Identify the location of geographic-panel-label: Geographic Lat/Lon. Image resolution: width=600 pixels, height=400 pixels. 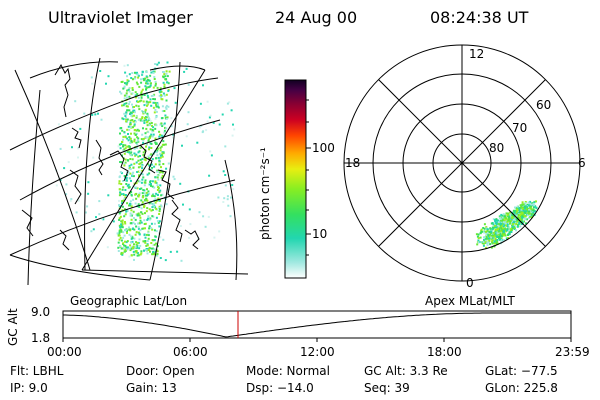
(129, 301).